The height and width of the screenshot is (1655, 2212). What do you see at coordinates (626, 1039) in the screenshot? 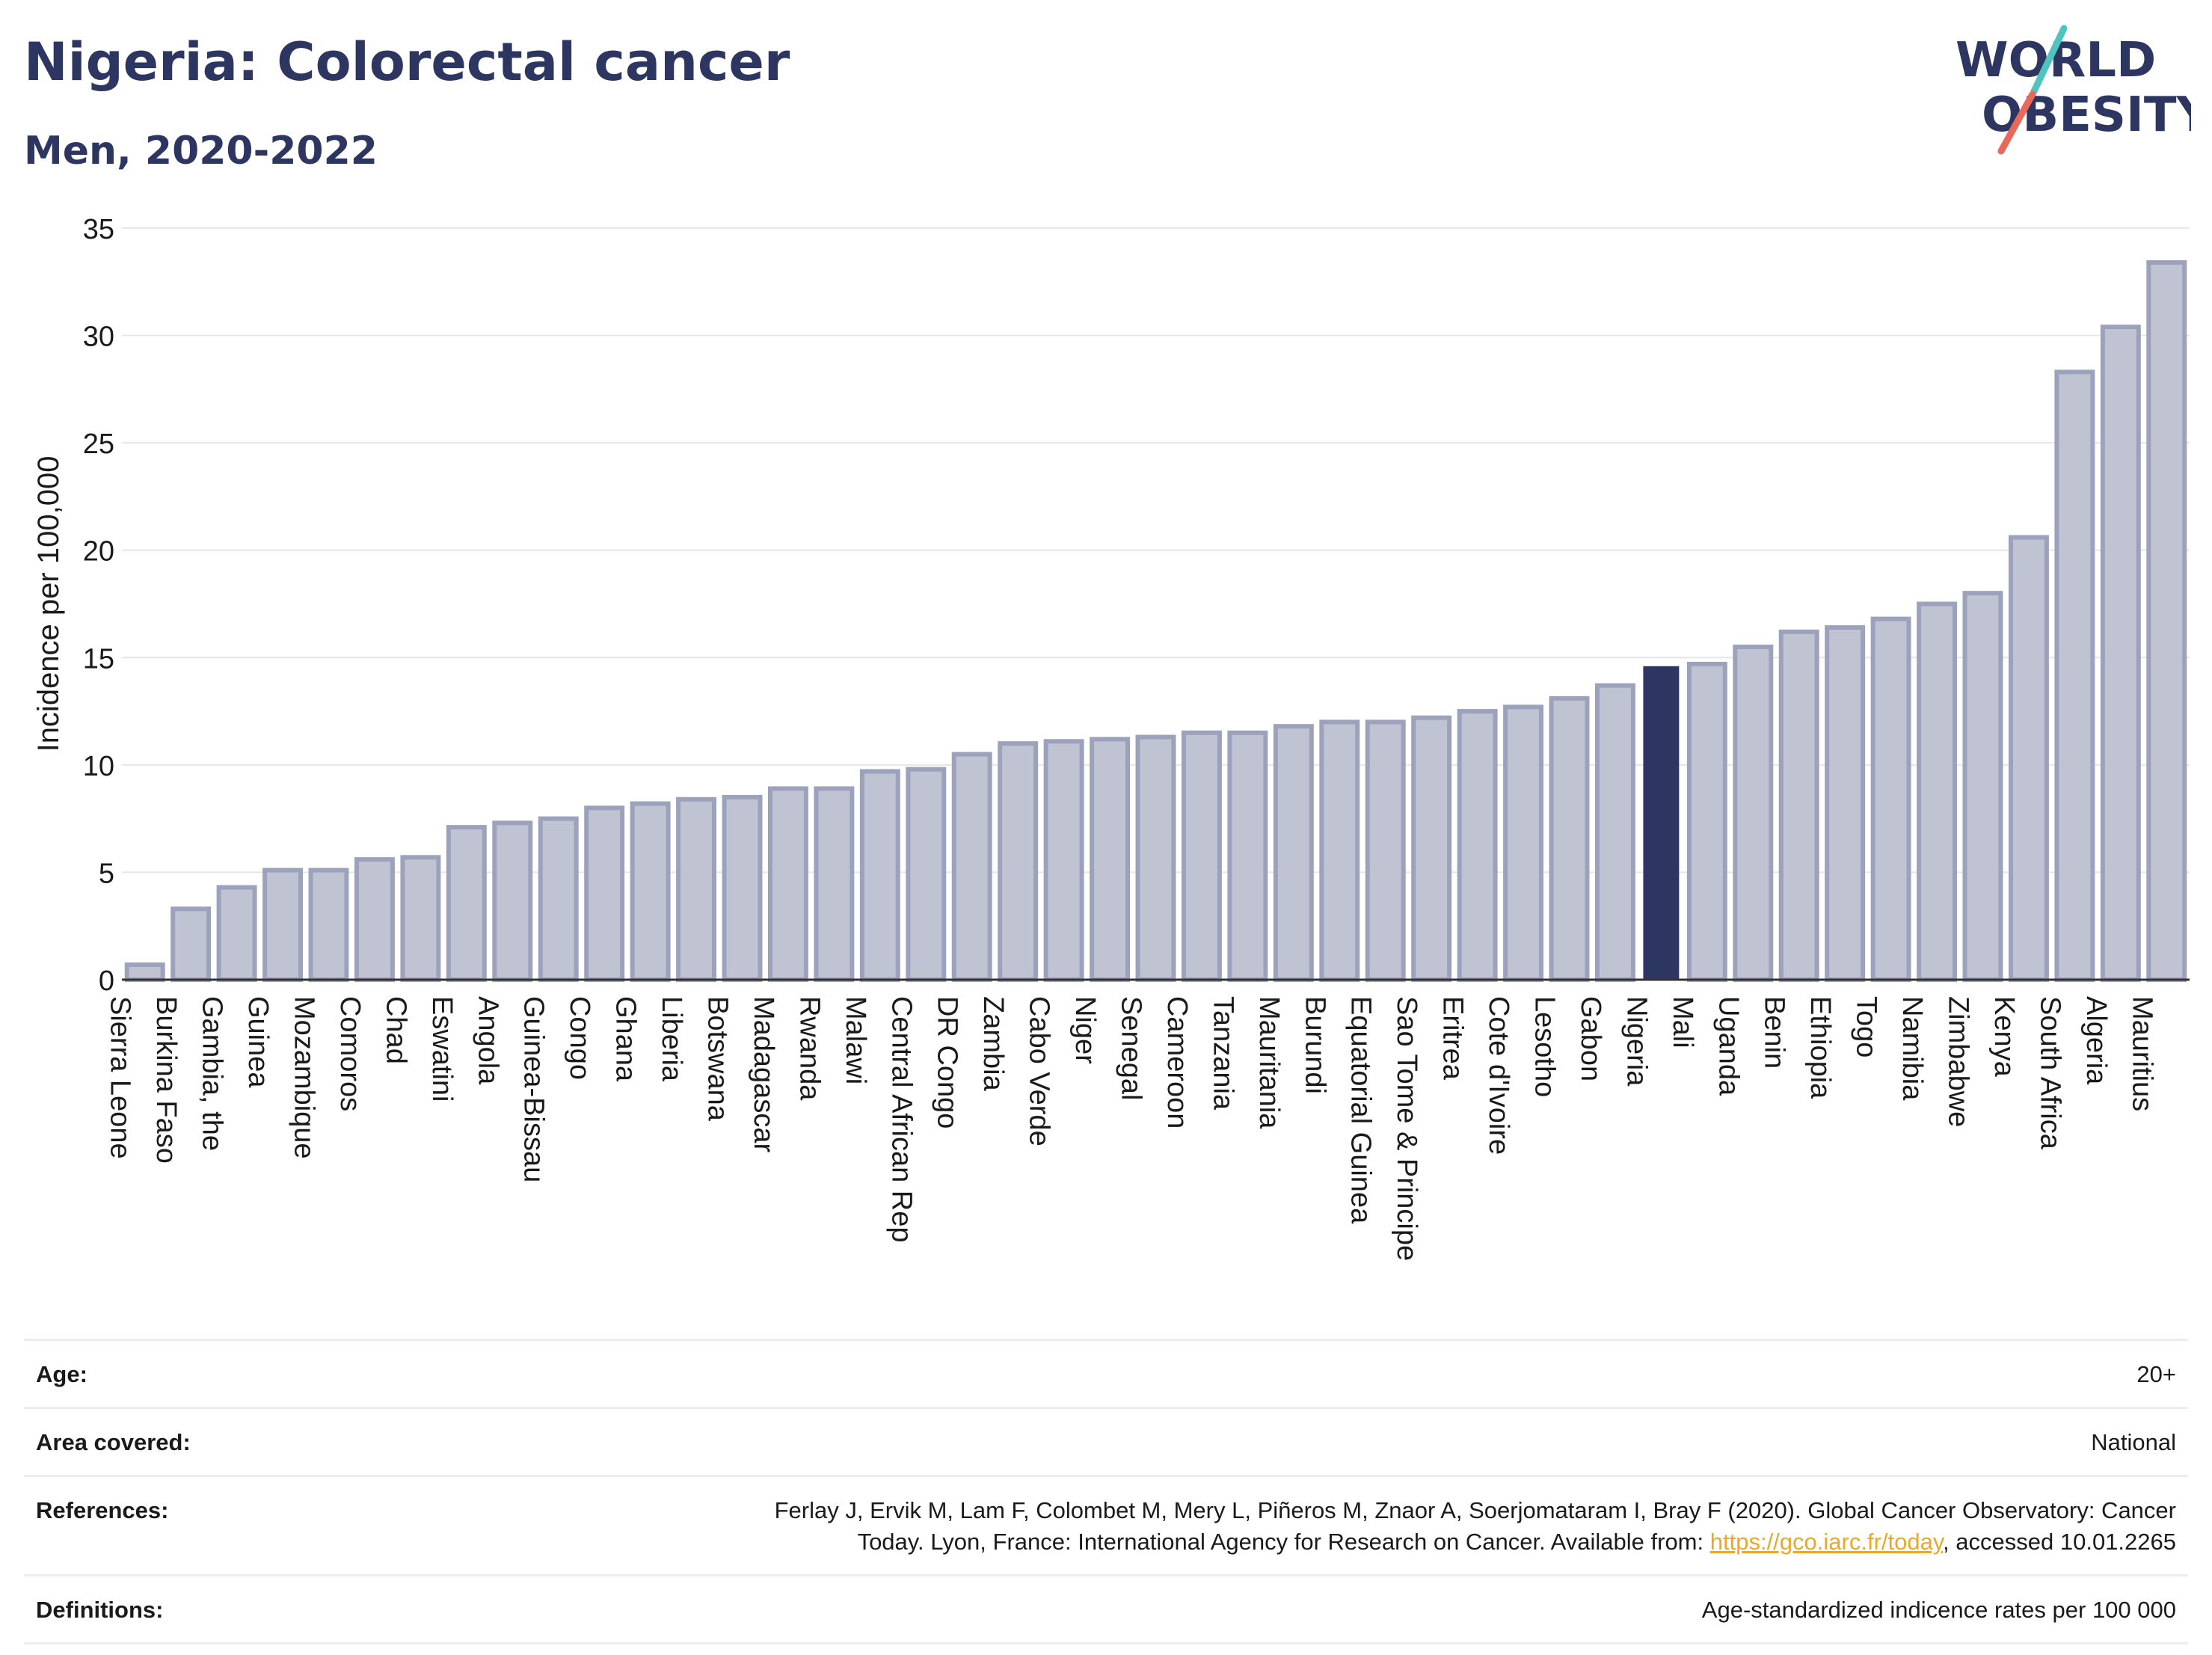
I see `x-tick-label: Ghana` at bounding box center [626, 1039].